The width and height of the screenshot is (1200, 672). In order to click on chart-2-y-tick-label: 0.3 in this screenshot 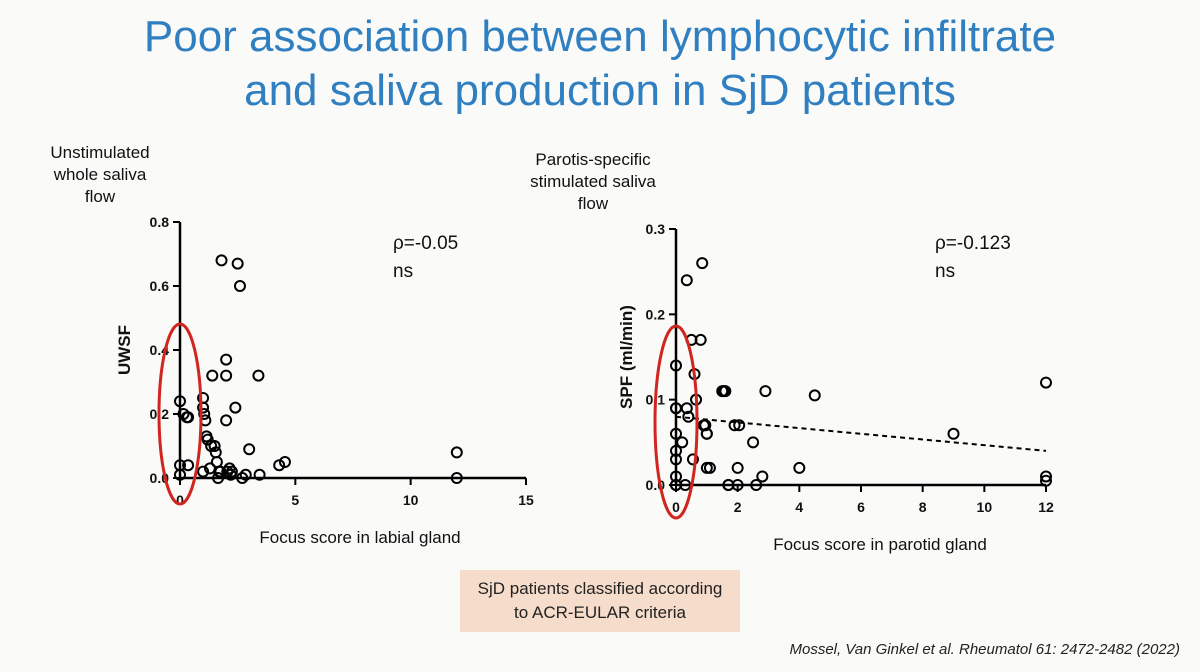, I will do `click(656, 229)`.